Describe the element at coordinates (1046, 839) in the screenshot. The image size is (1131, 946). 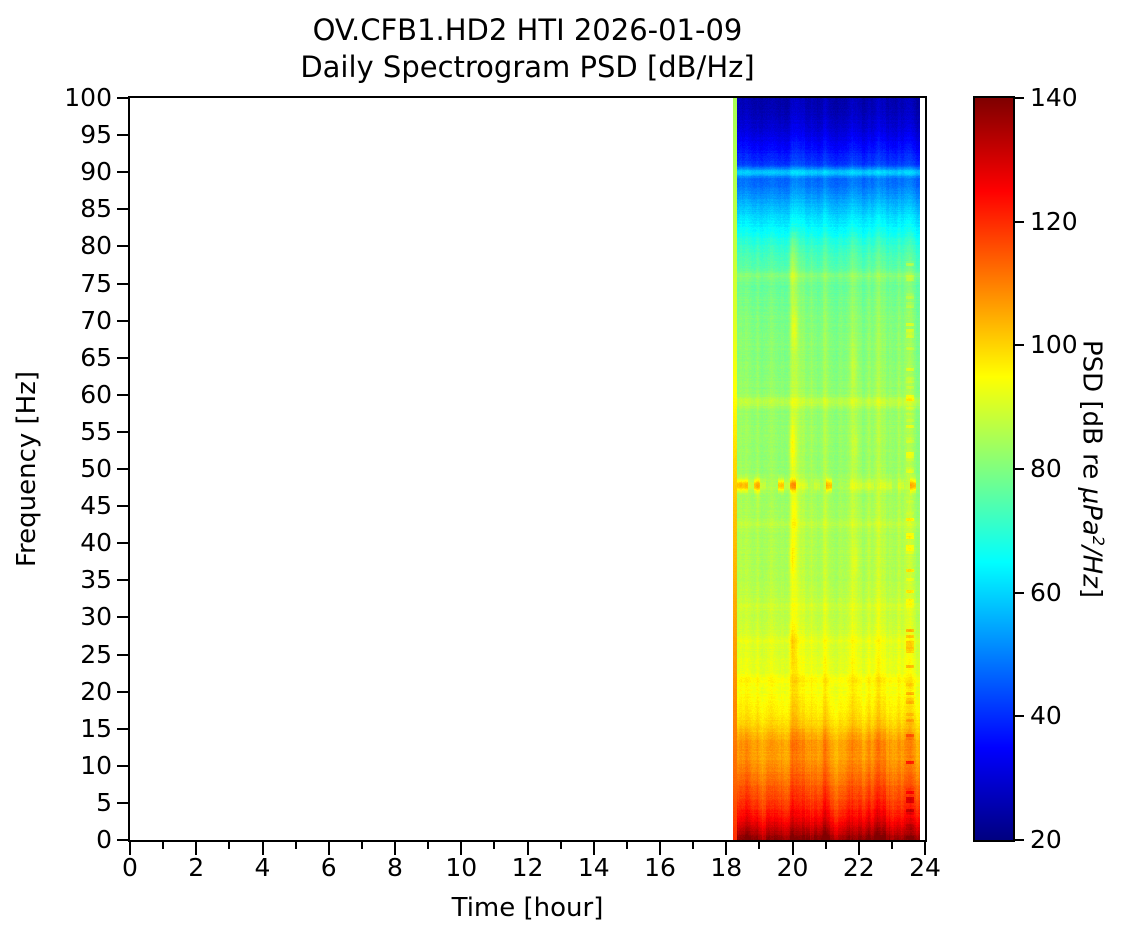
I see `colorbar-tick-label: 20` at that location.